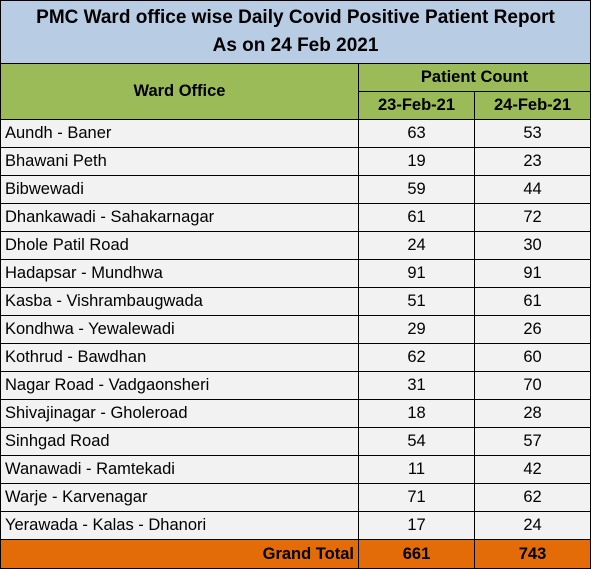  What do you see at coordinates (295, 45) in the screenshot?
I see `title-line-2: As on 24 Feb 2021` at bounding box center [295, 45].